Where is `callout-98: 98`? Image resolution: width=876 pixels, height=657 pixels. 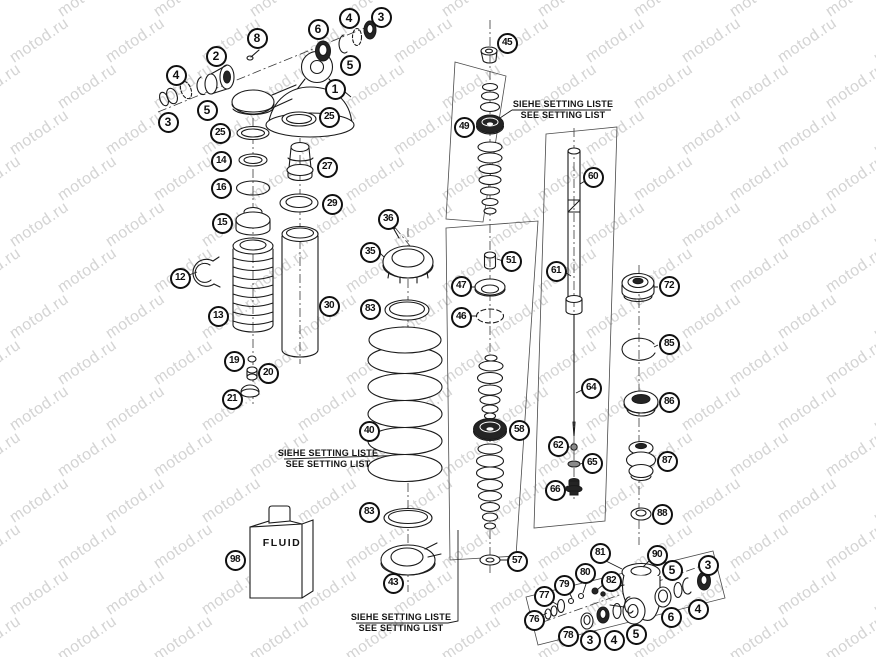 callout-98: 98 is located at coordinates (235, 560).